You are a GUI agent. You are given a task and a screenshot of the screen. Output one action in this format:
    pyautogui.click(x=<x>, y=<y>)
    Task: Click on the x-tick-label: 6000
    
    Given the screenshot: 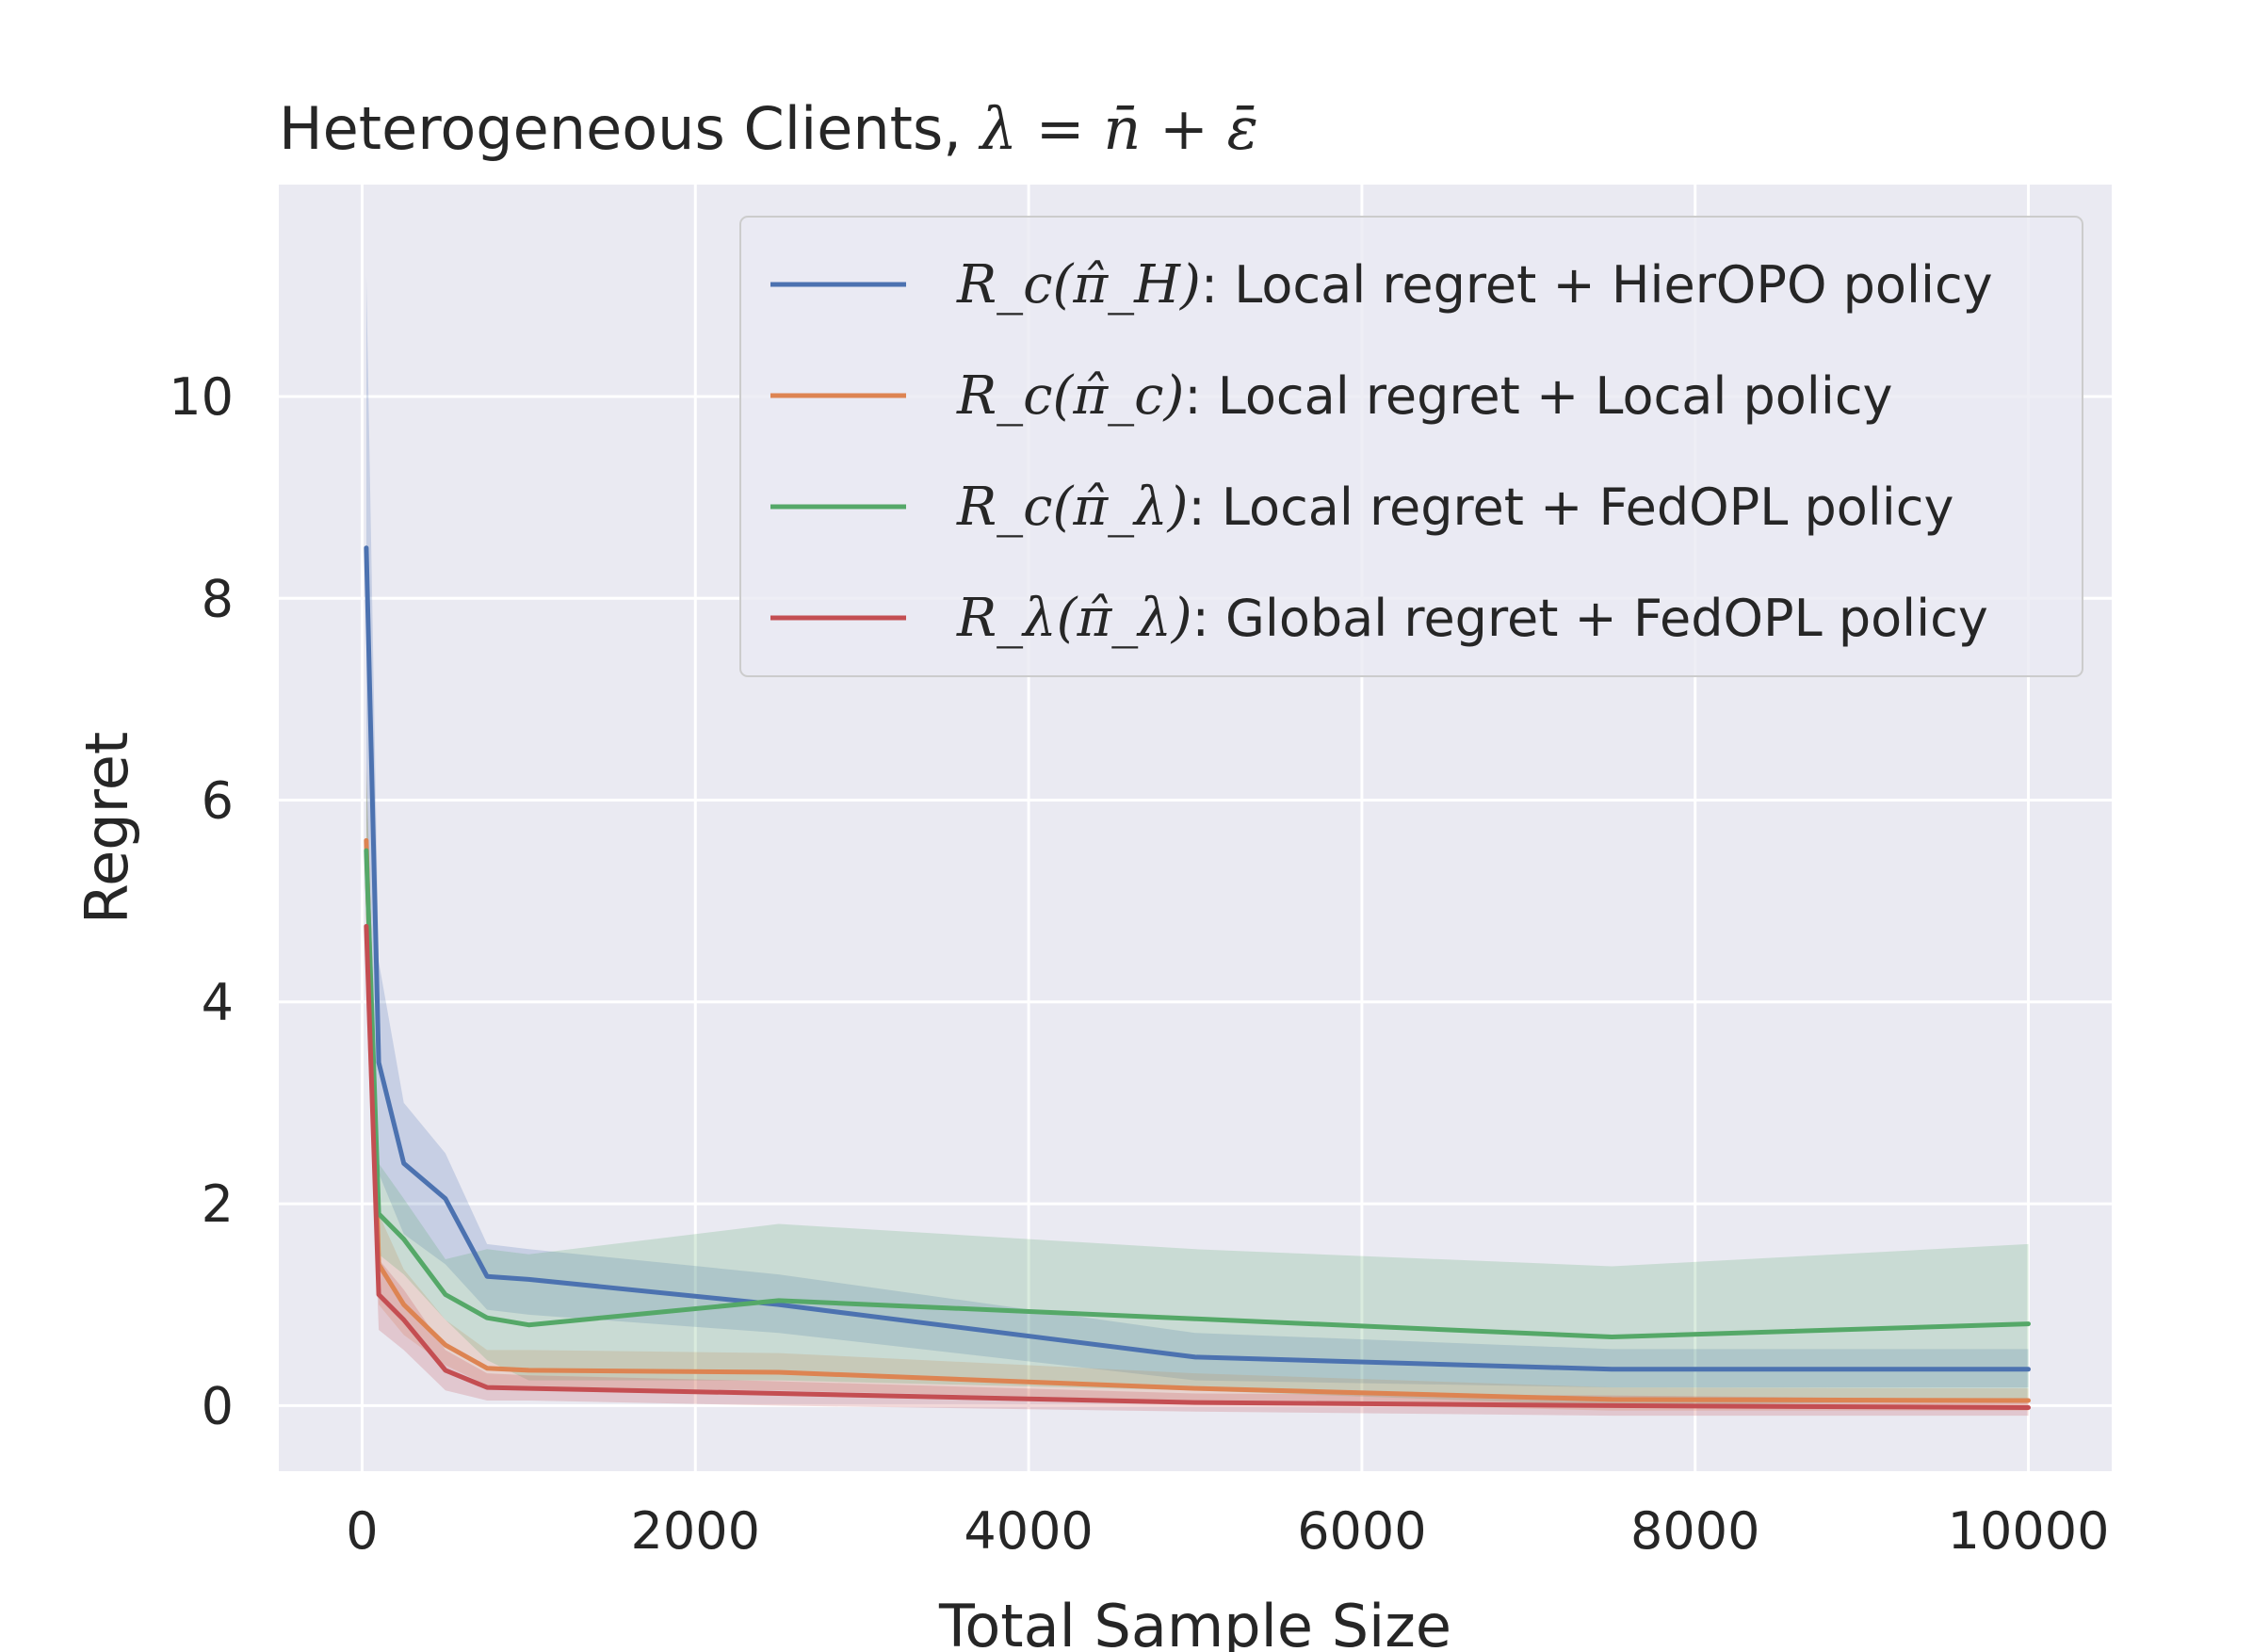 What is the action you would take?
    pyautogui.click(x=1361, y=1531)
    